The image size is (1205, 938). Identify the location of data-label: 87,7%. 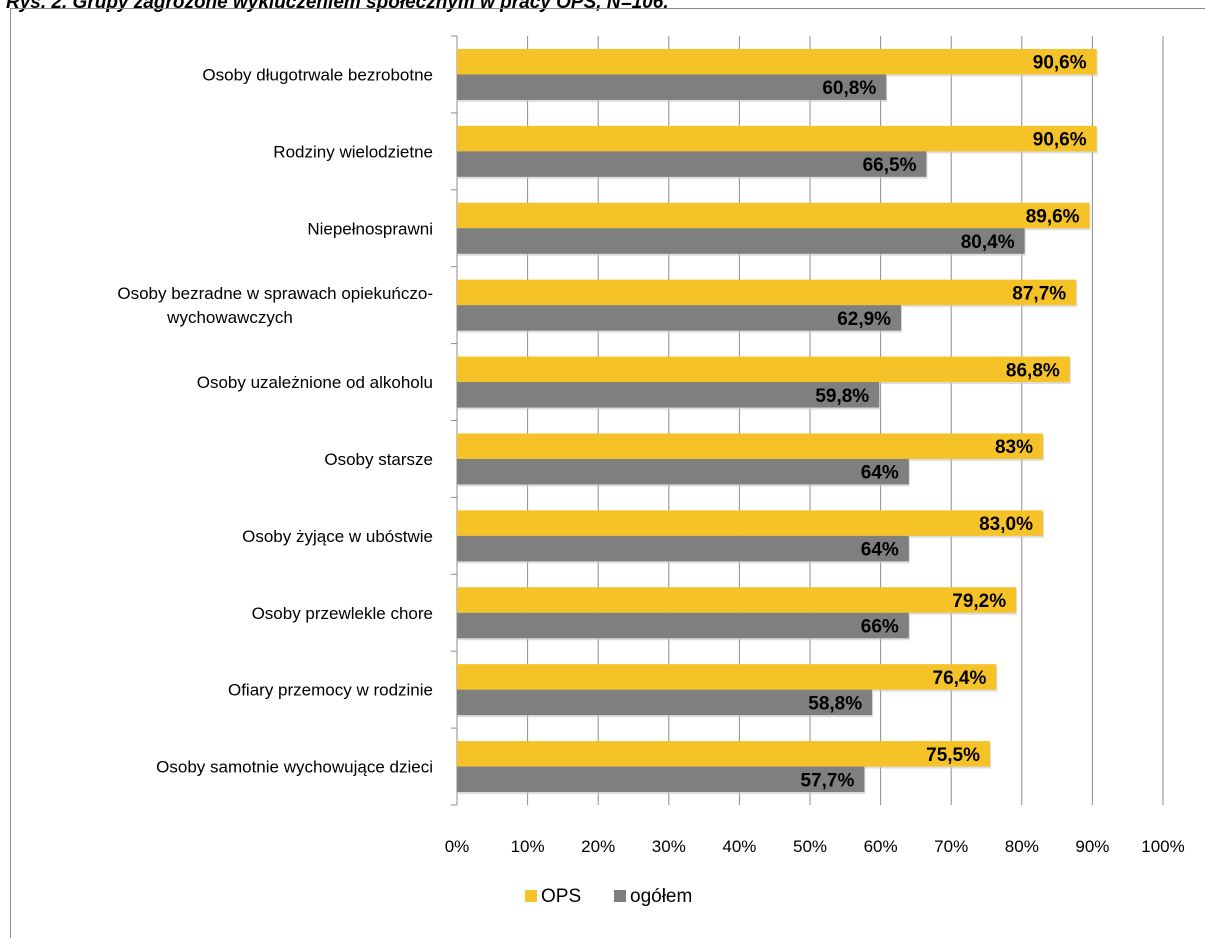
(1039, 293).